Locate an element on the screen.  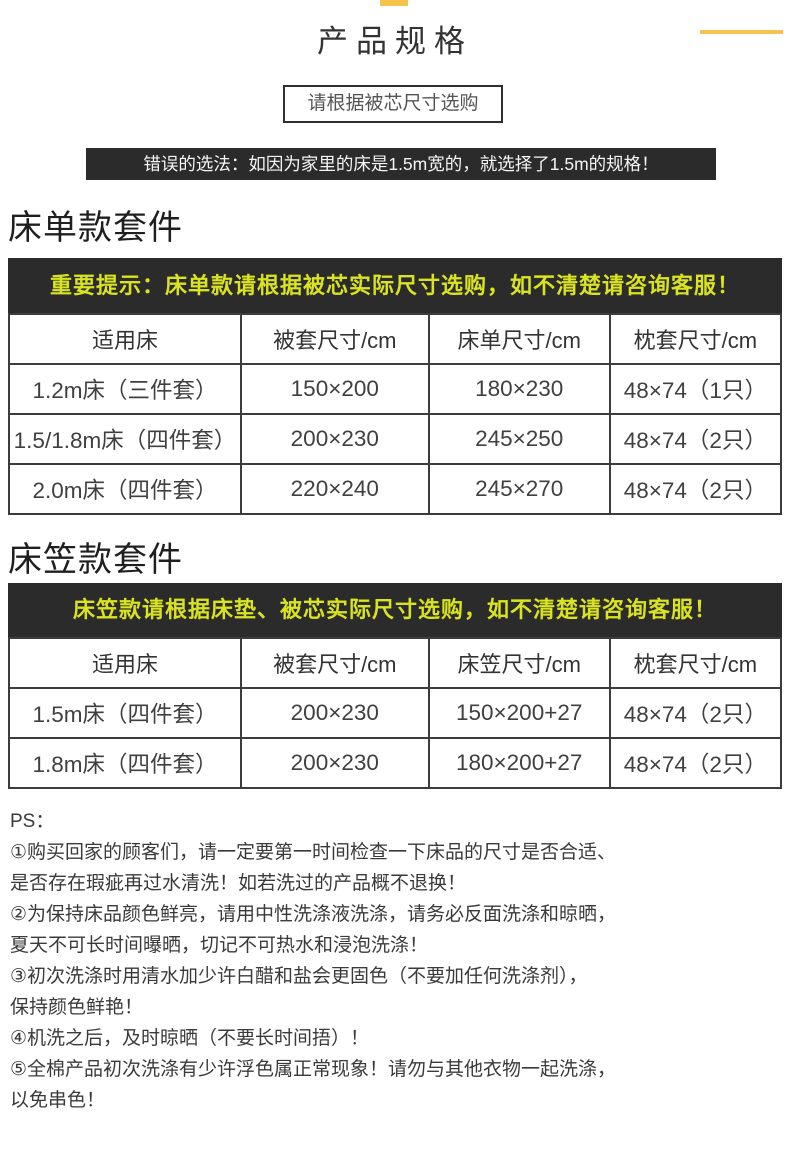
cell-bed: 2.0m床（四件套） is located at coordinates (125, 489).